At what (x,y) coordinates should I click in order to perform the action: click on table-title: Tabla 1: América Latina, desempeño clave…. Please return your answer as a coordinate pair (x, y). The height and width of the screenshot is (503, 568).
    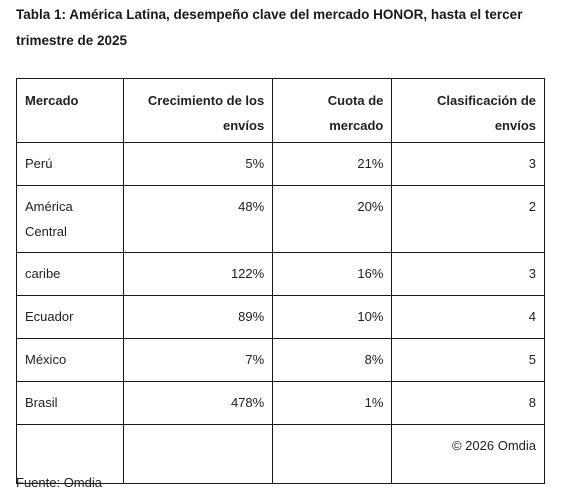
    Looking at the image, I should click on (269, 27).